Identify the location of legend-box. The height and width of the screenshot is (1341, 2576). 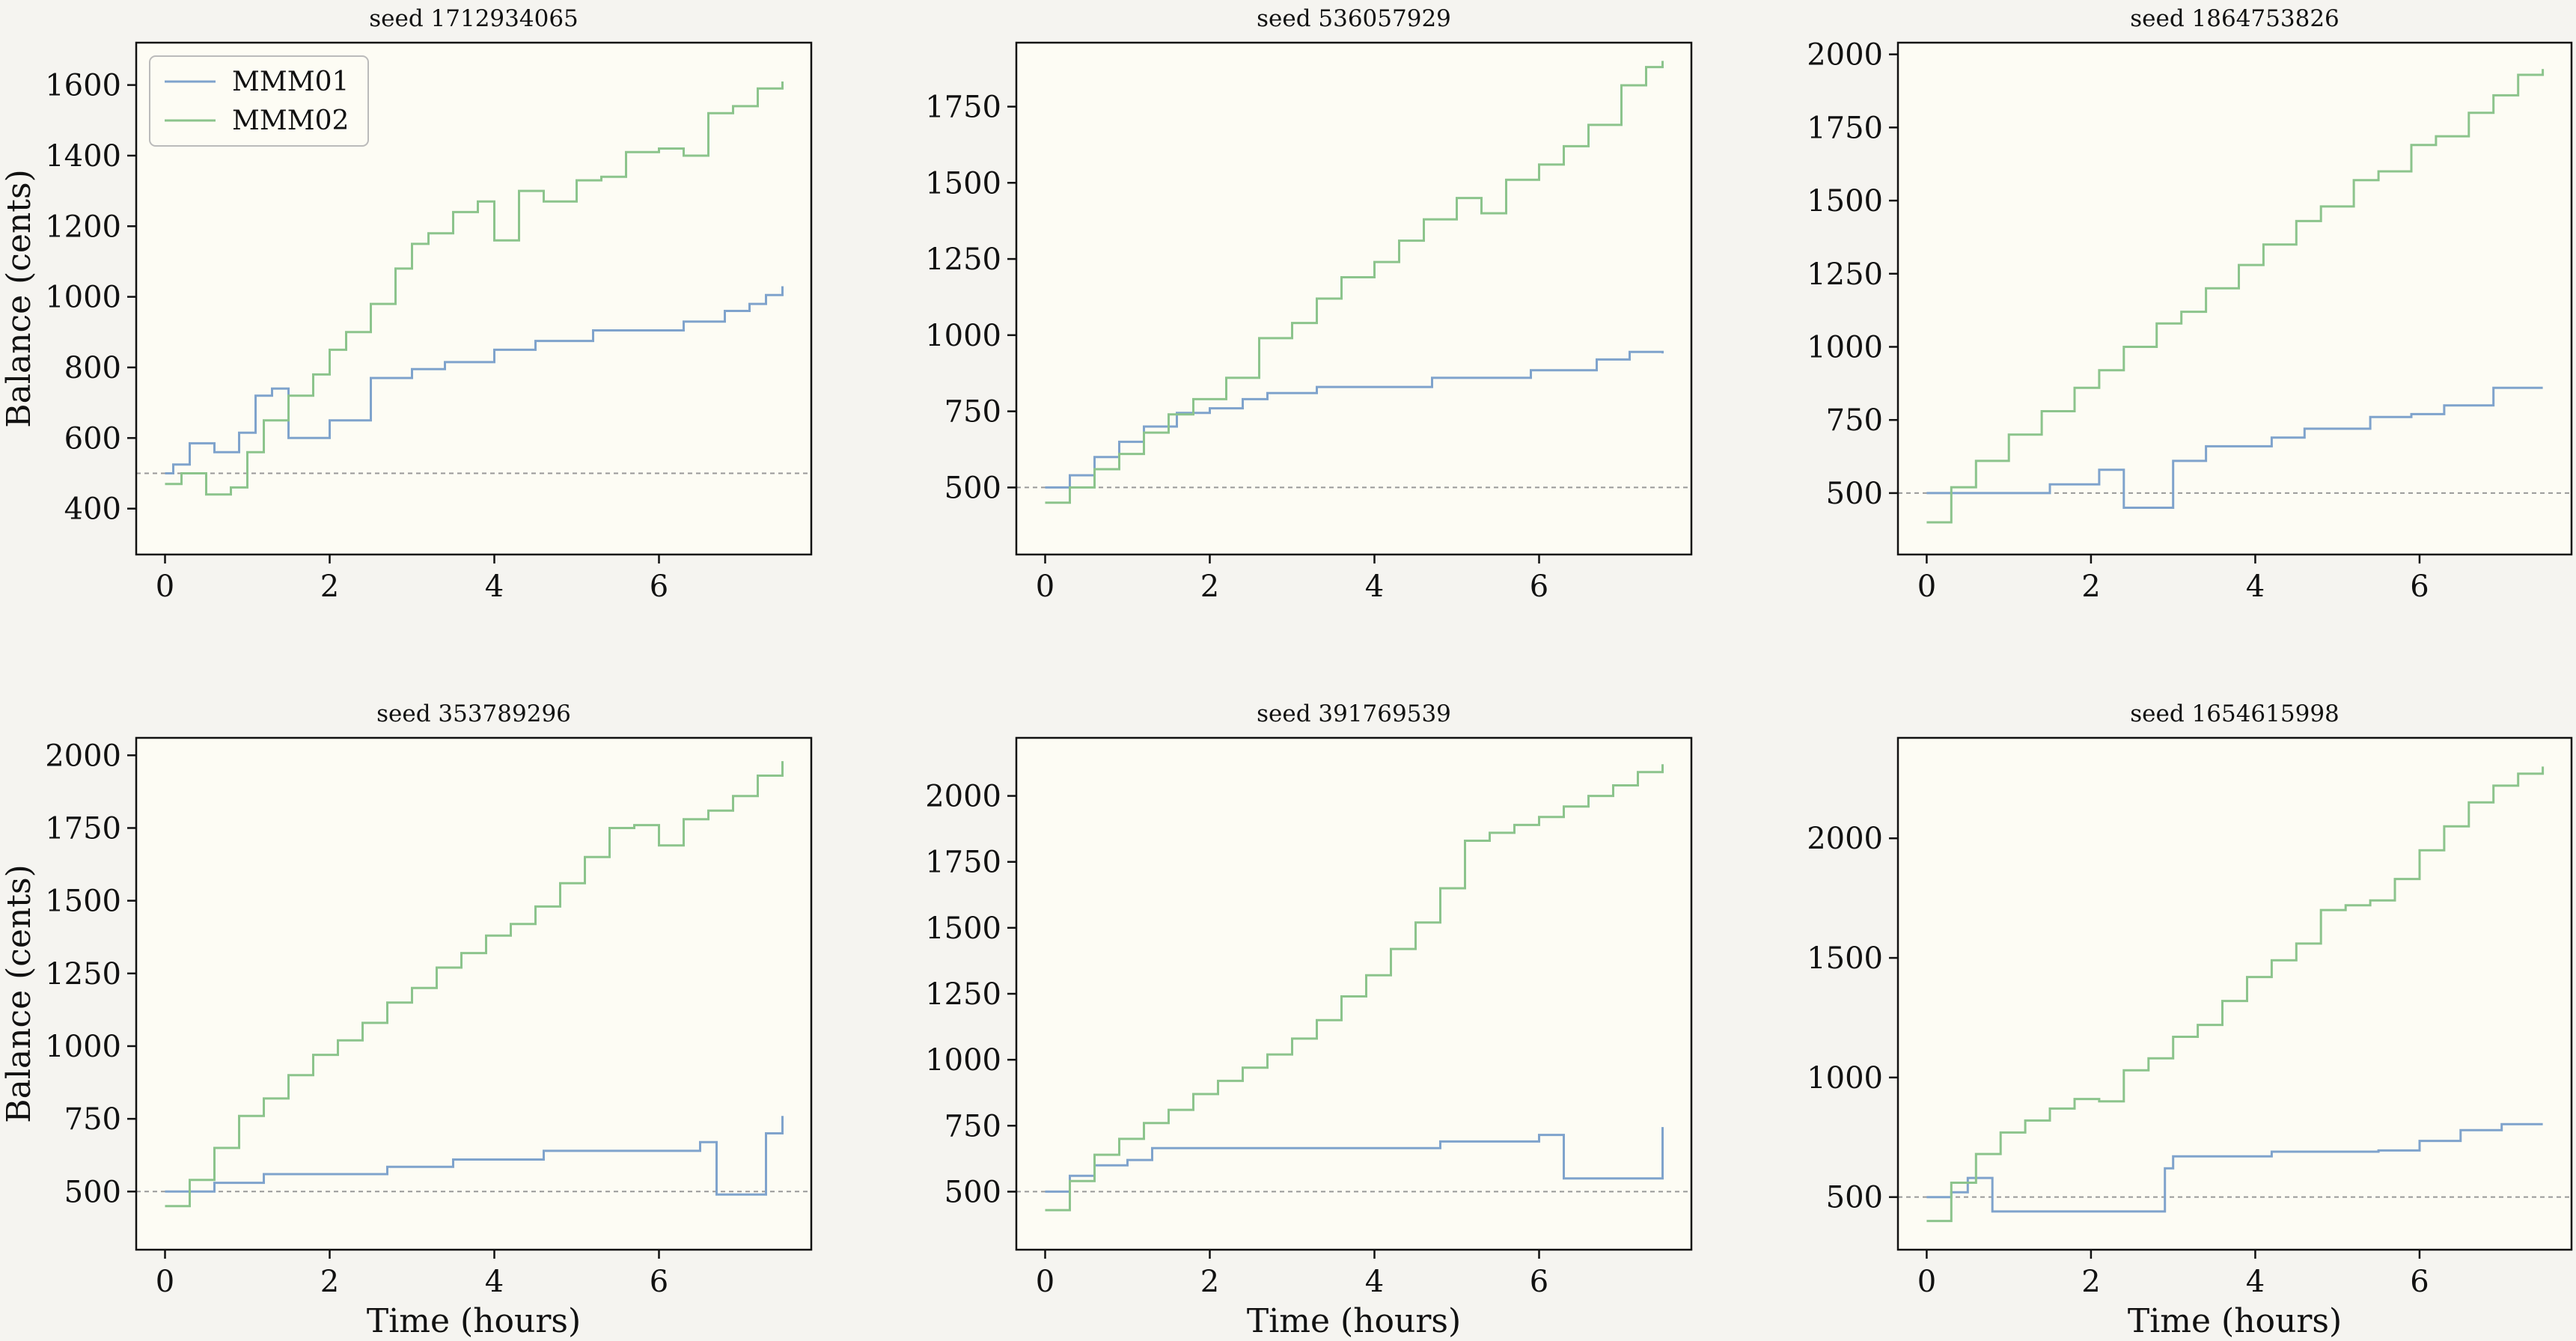
(259, 101).